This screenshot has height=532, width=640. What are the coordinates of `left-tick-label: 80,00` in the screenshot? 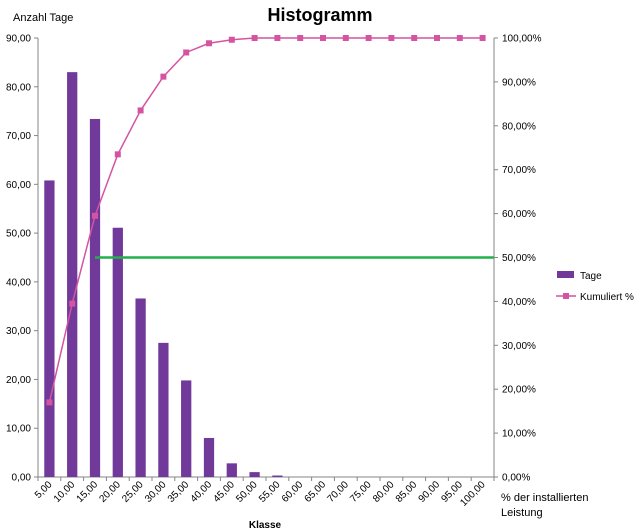 It's located at (18, 87).